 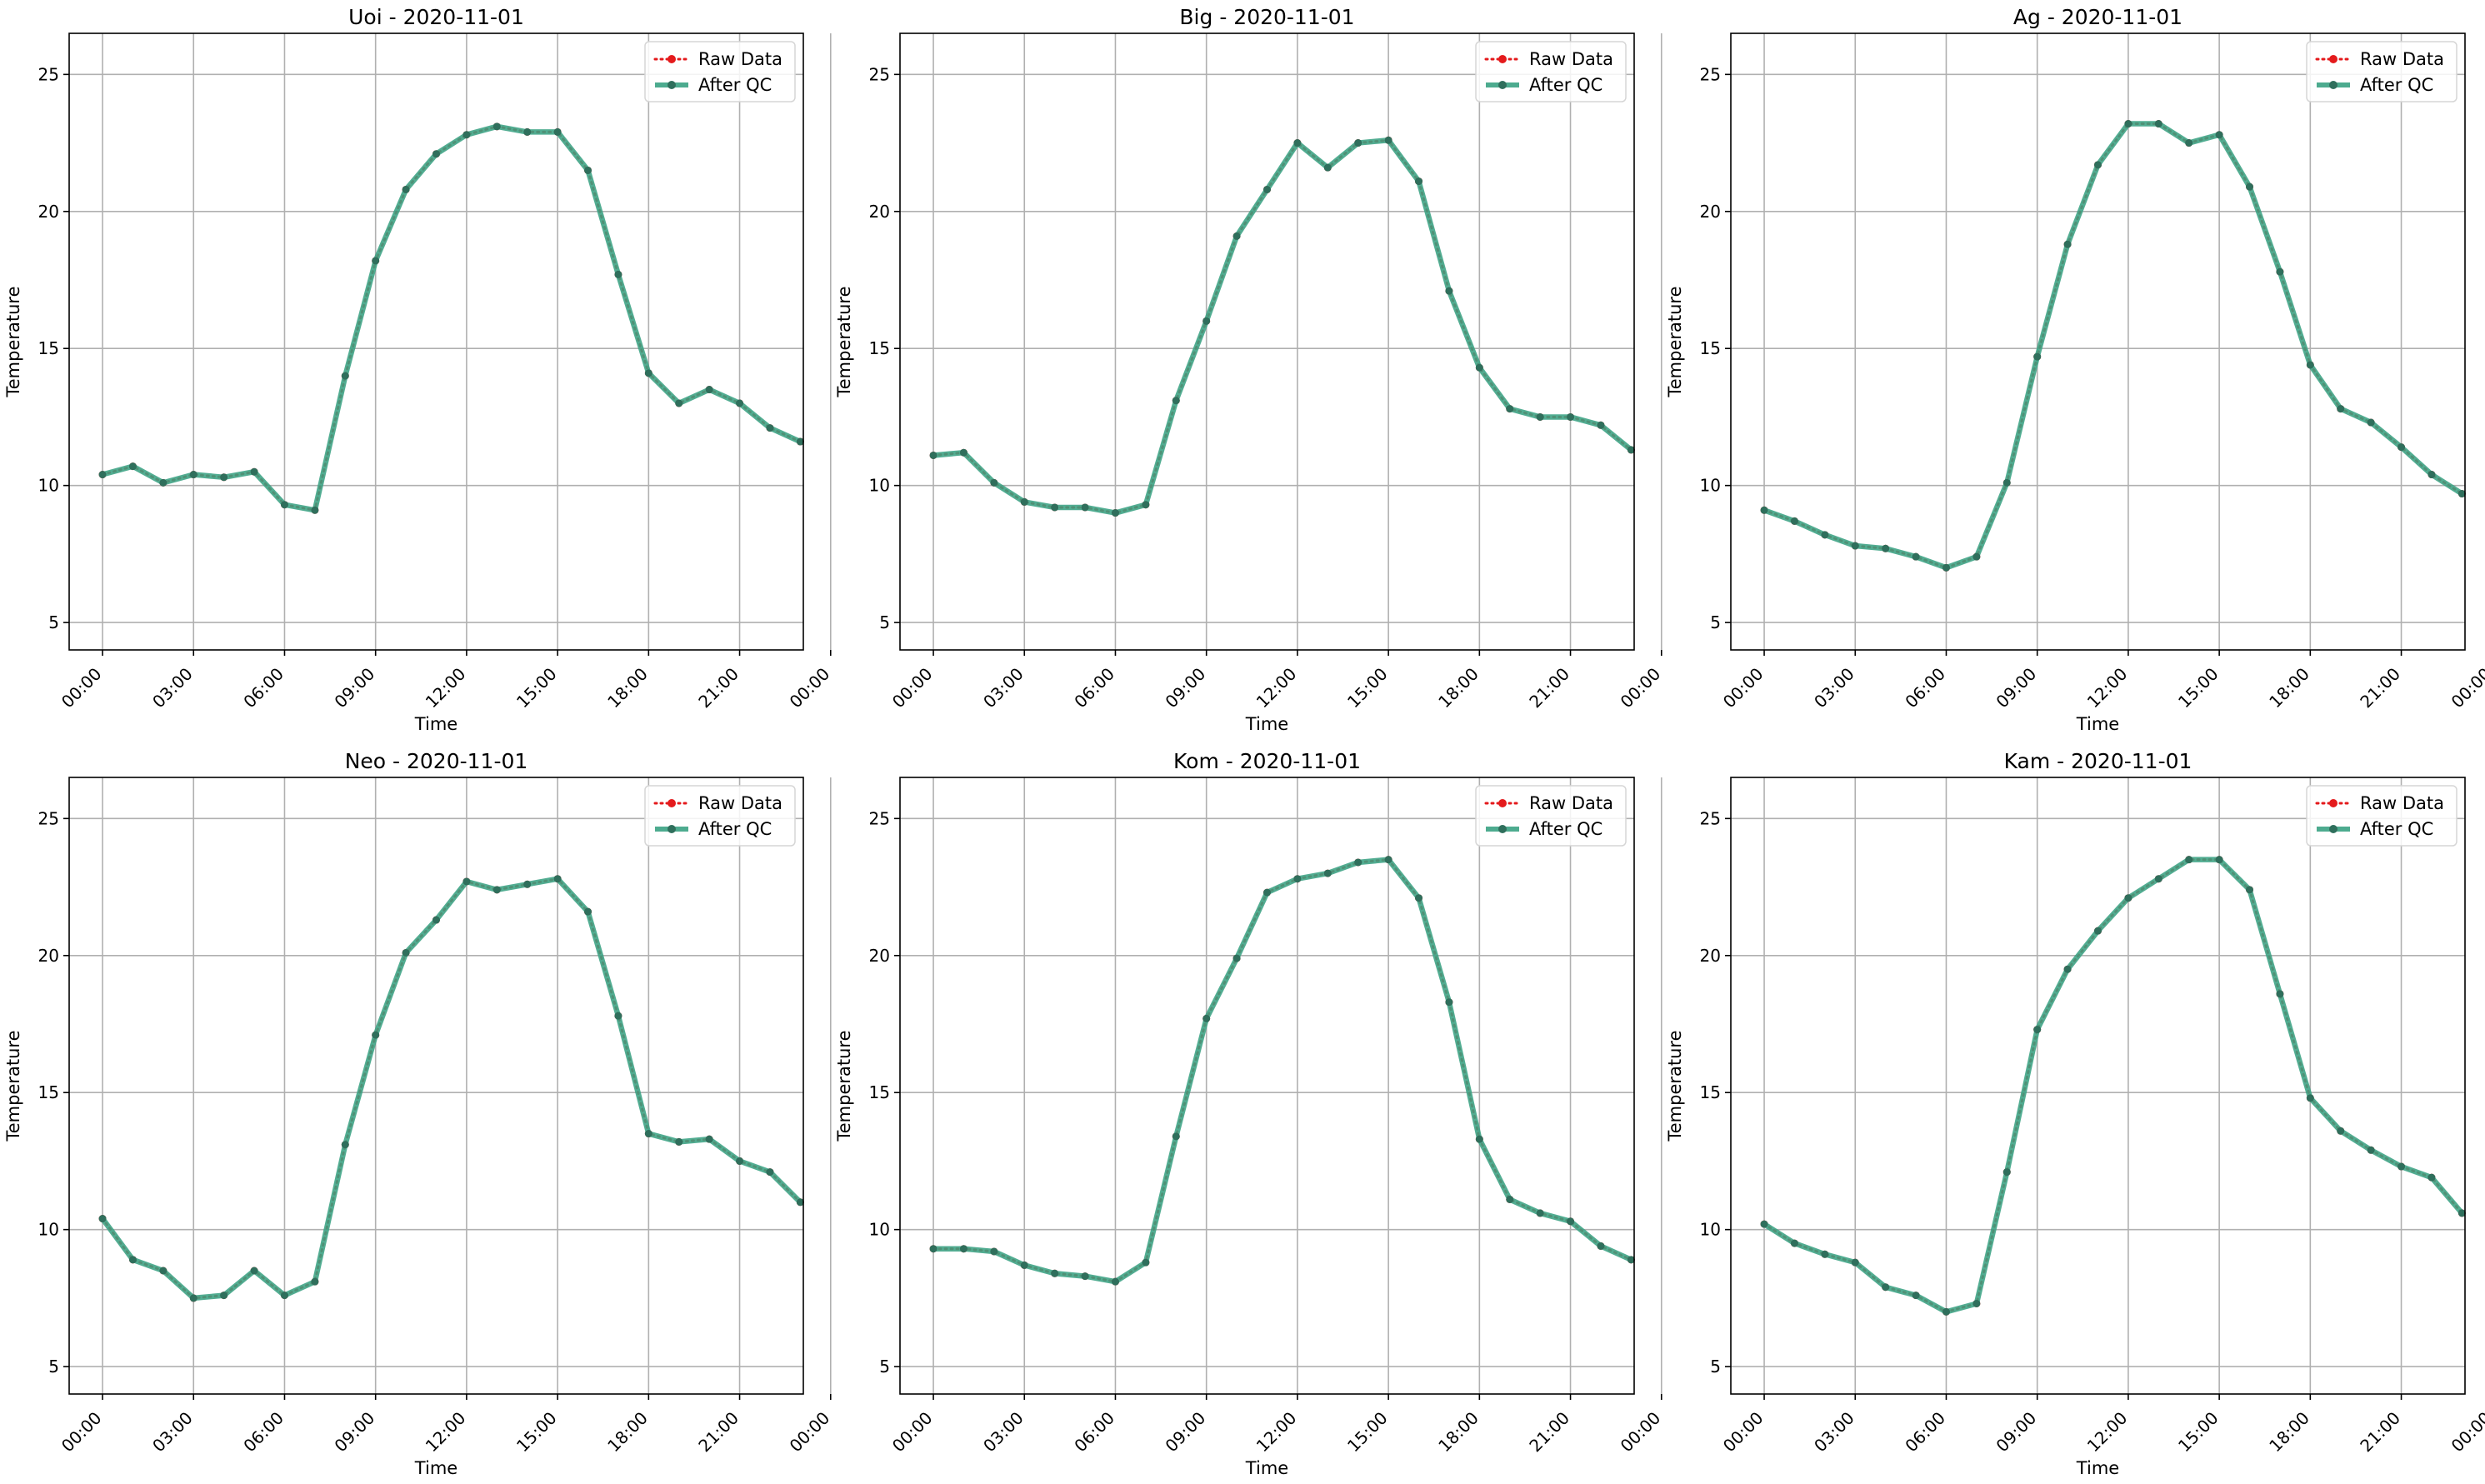 What do you see at coordinates (879, 1230) in the screenshot?
I see `y-tick-label: 10` at bounding box center [879, 1230].